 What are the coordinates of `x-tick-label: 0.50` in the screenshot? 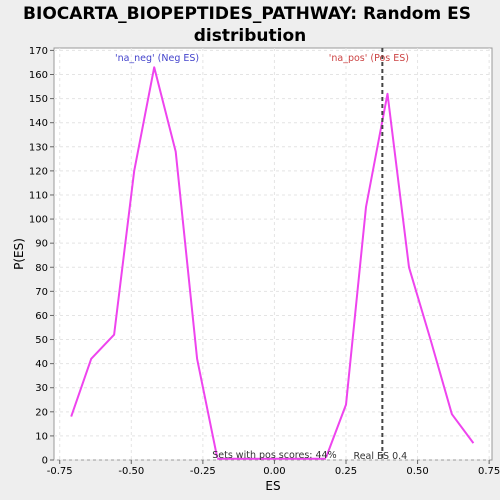 It's located at (417, 471).